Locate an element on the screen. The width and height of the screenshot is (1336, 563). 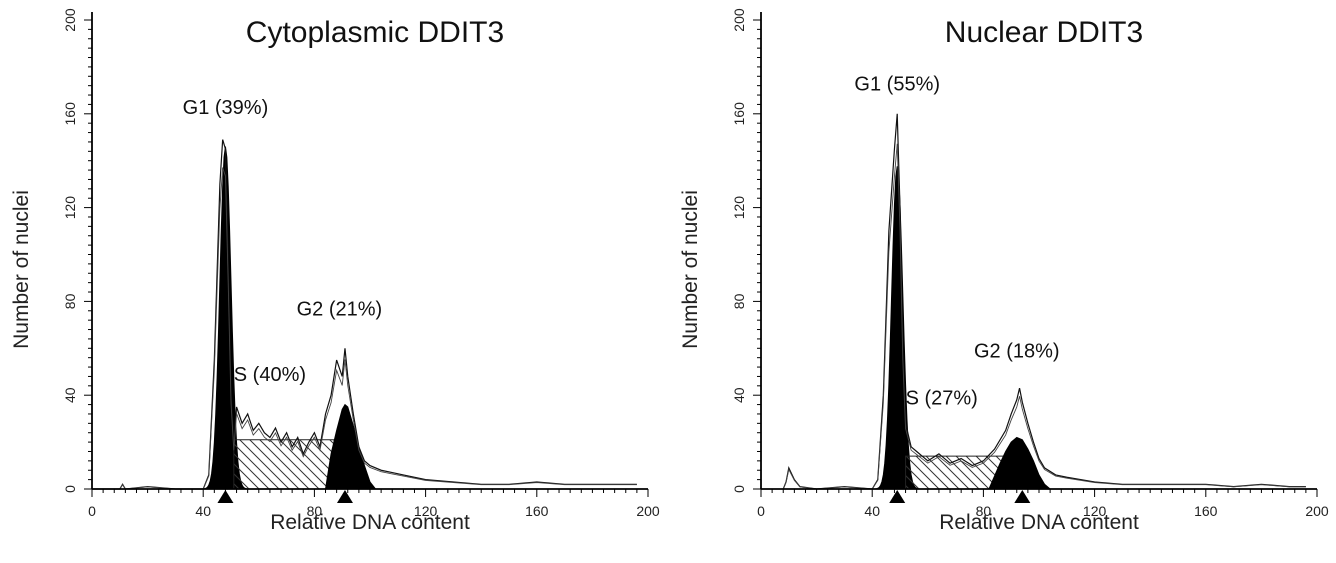
phase-annotation: S (40%) is located at coordinates (270, 375).